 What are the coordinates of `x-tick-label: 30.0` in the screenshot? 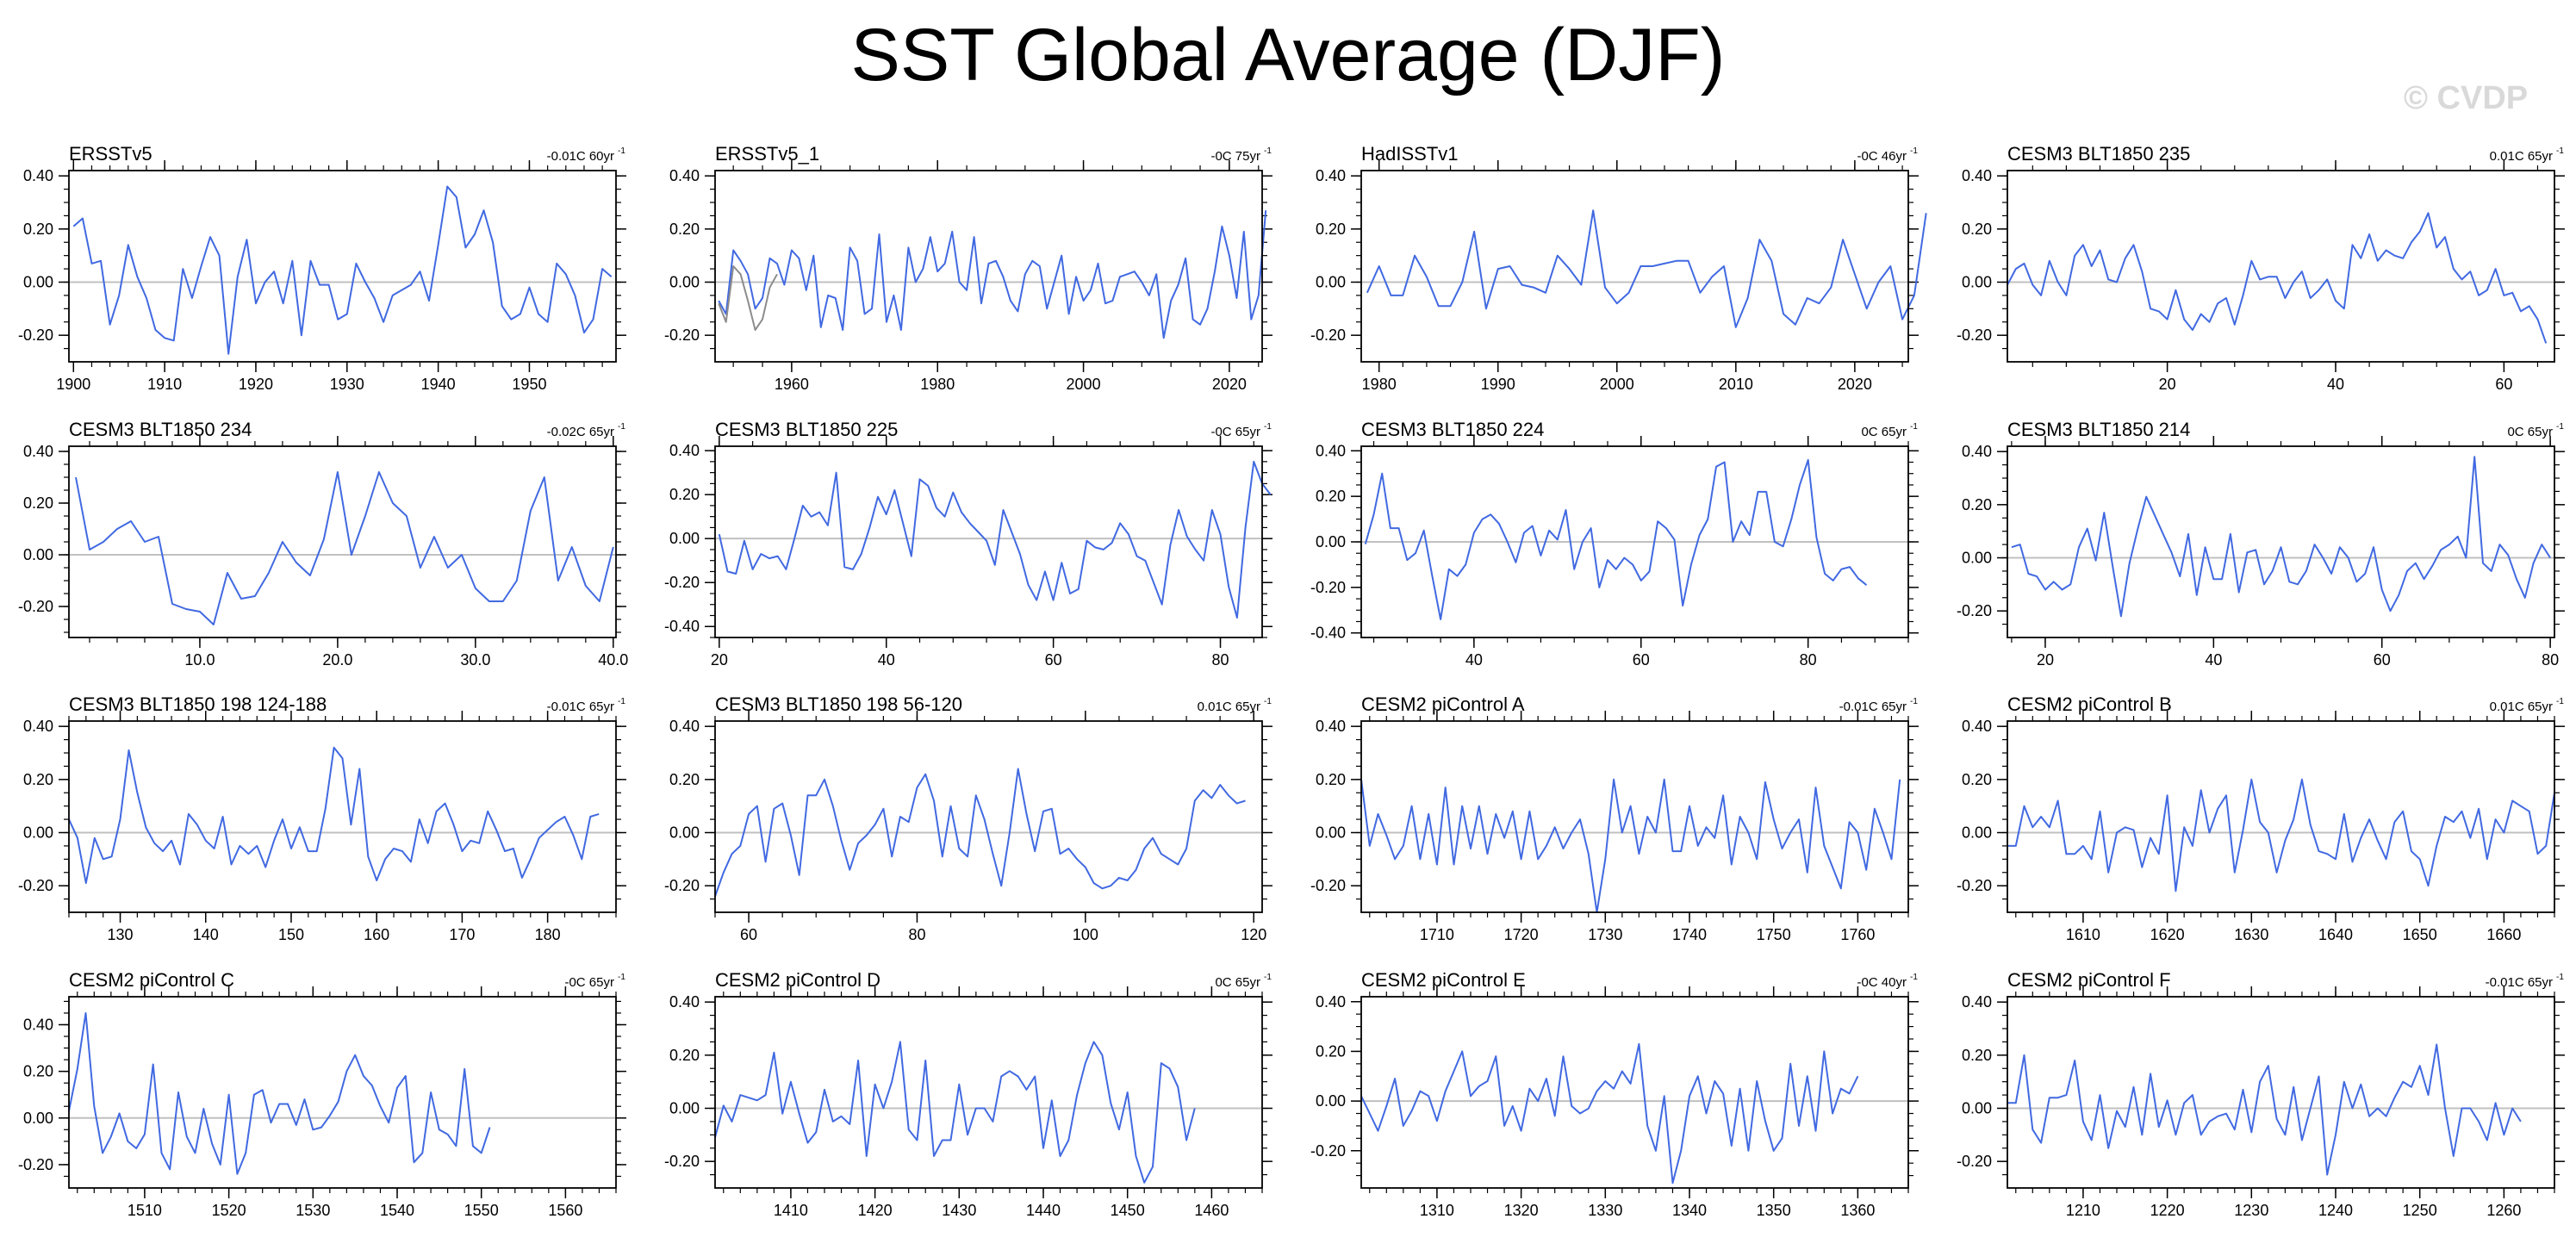 It's located at (475, 660).